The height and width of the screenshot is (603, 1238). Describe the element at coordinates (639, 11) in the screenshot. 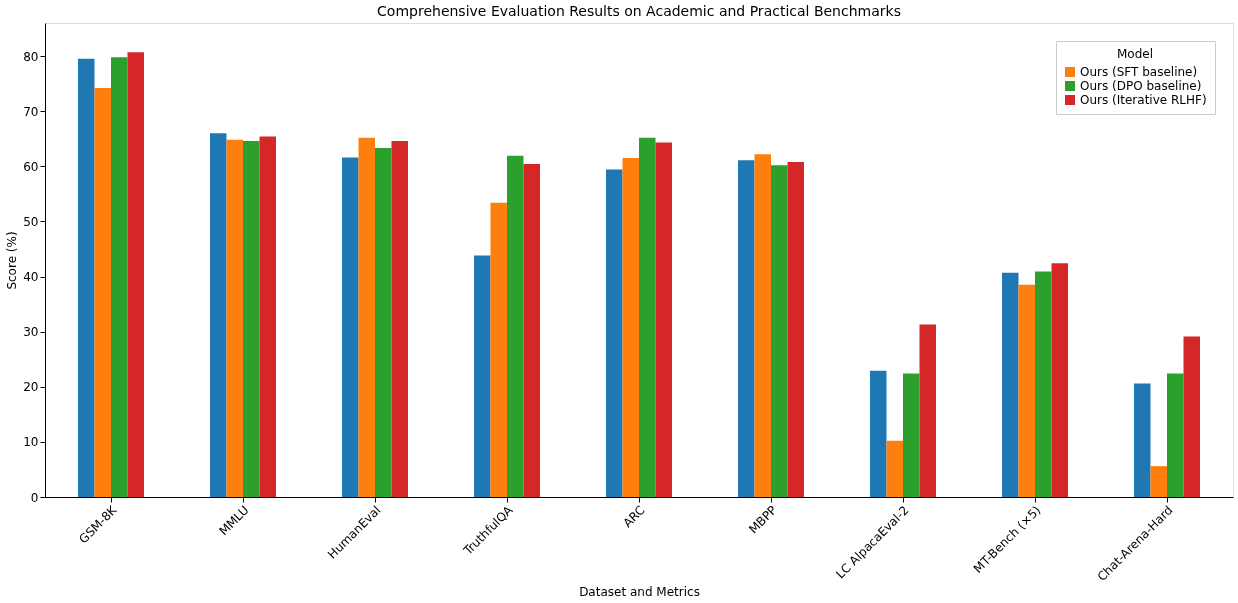

I see `chart-title: Comprehensive Evaluation Results on Academic and Practical Benchmarks` at that location.